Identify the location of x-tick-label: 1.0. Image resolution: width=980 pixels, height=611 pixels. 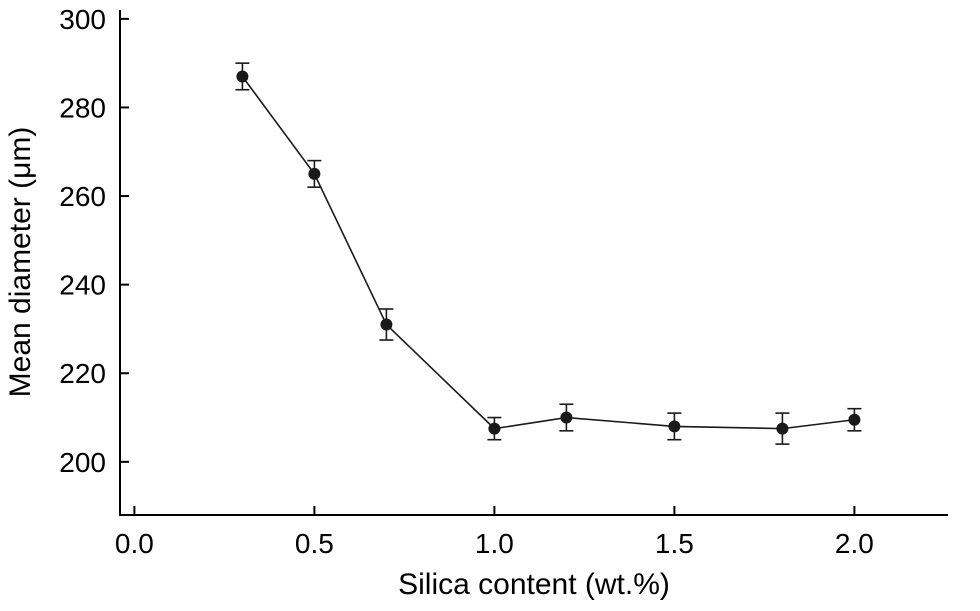
(494, 543).